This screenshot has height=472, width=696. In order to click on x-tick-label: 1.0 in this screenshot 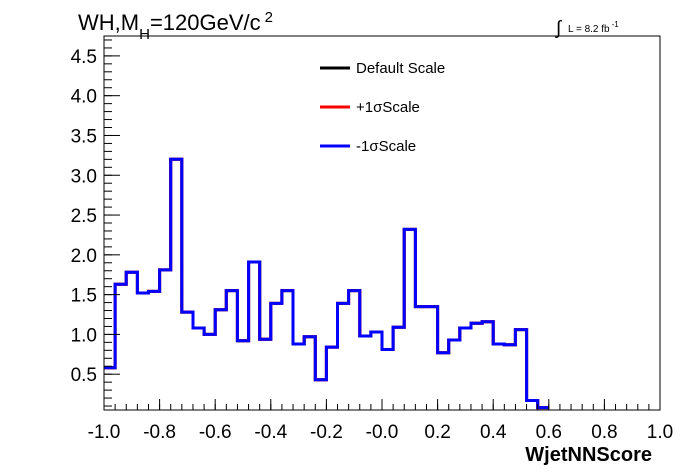, I will do `click(660, 432)`.